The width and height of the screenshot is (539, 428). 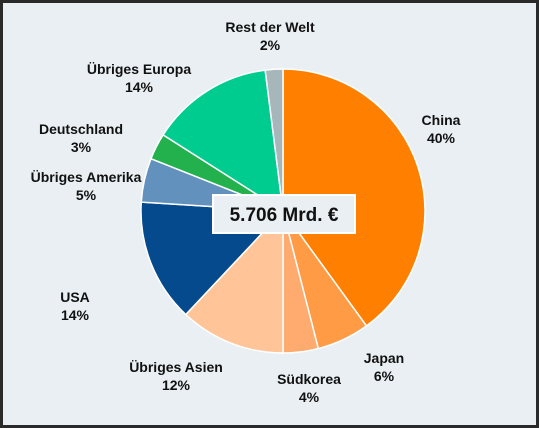 I want to click on slice-label-percent: 12%, so click(x=176, y=385).